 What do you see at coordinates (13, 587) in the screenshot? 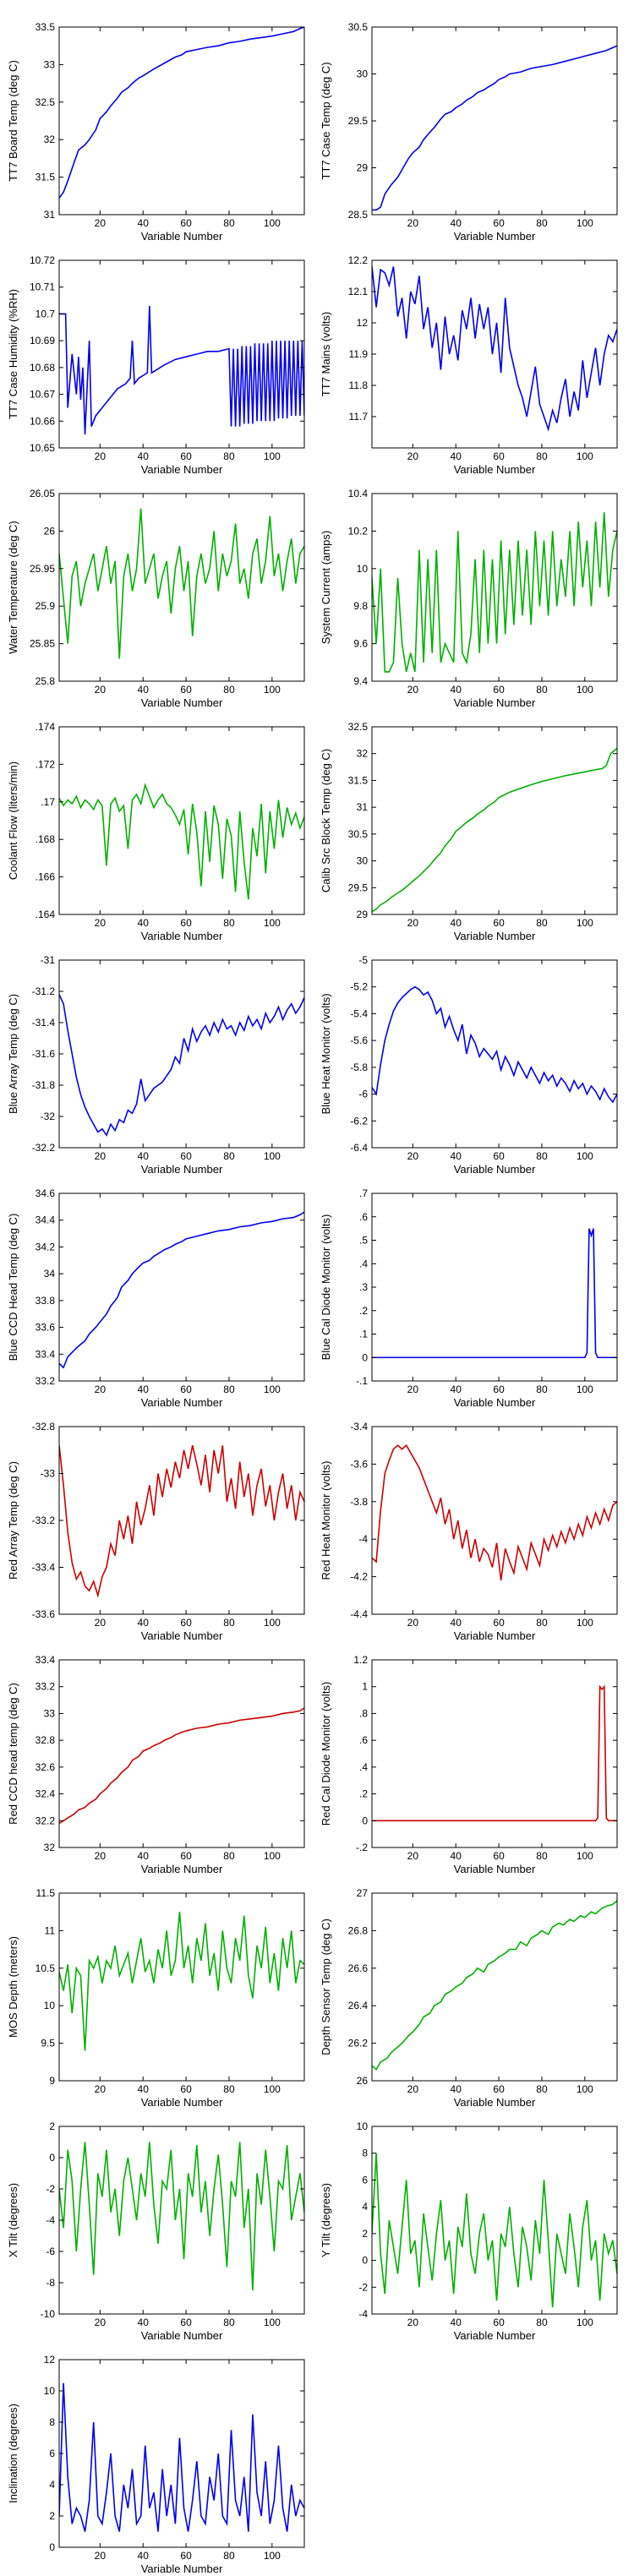
I see `y-axis-label: Water Temperature (deg C)` at bounding box center [13, 587].